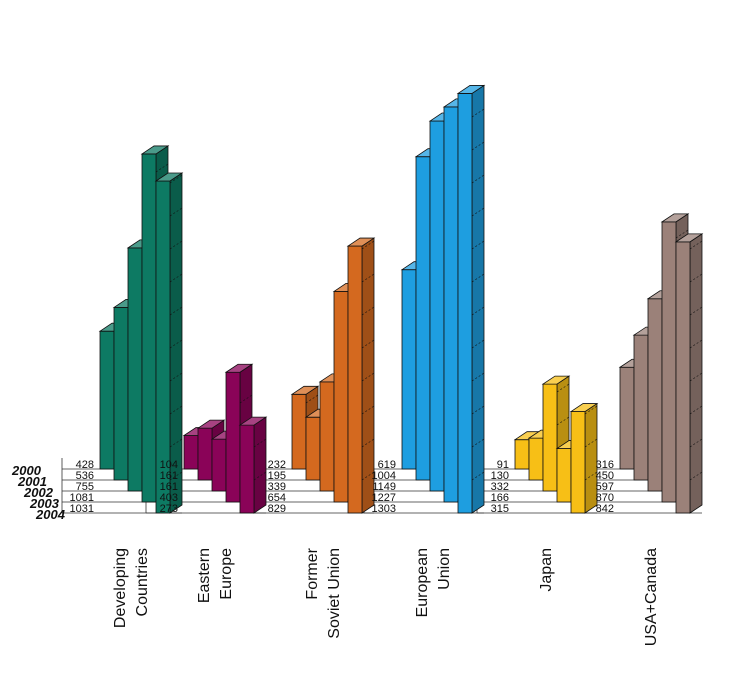 The image size is (730, 679). What do you see at coordinates (85, 487) in the screenshot?
I see `value-label: 755` at bounding box center [85, 487].